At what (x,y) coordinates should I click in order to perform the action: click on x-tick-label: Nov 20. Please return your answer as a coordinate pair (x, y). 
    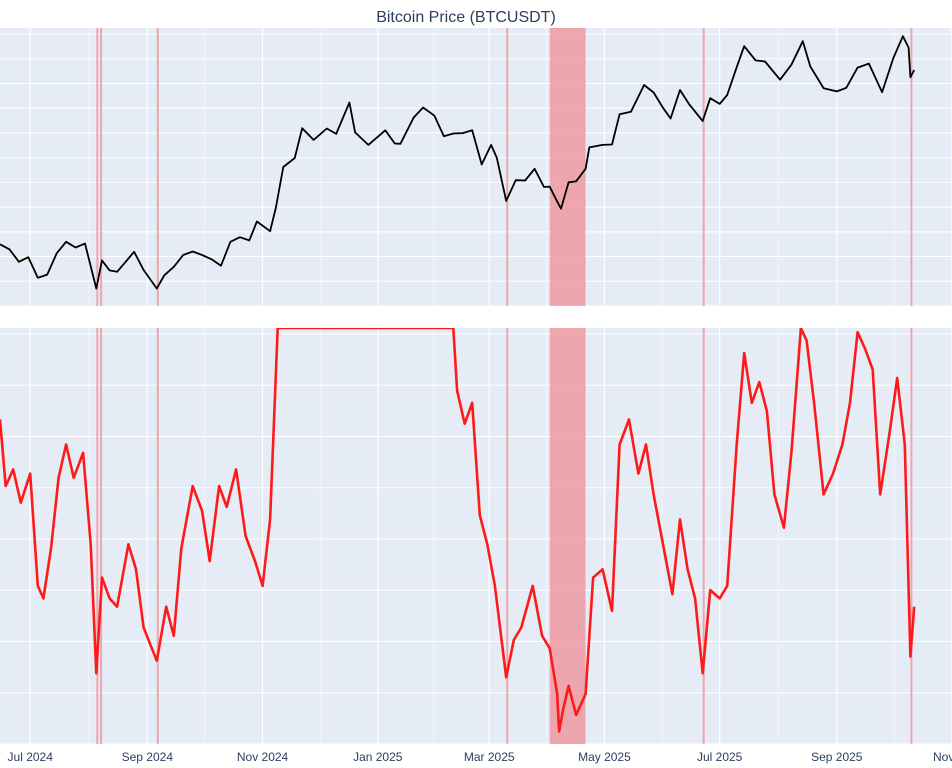
    Looking at the image, I should click on (942, 757).